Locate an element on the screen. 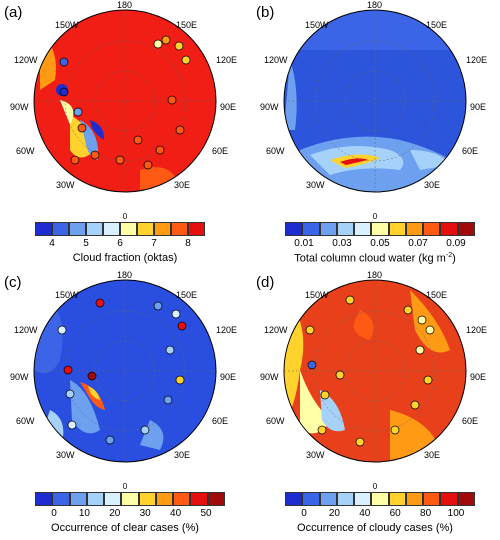 The image size is (500, 540). colorbar-ticks: 0 10 20 30 40 50 is located at coordinates (130, 514).